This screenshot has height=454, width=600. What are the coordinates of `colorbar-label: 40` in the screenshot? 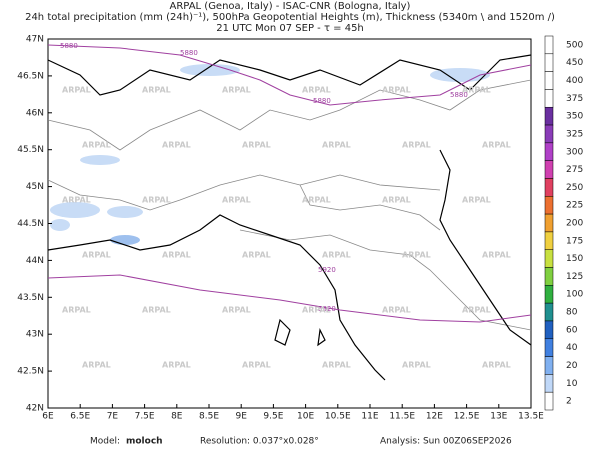 It's located at (572, 348).